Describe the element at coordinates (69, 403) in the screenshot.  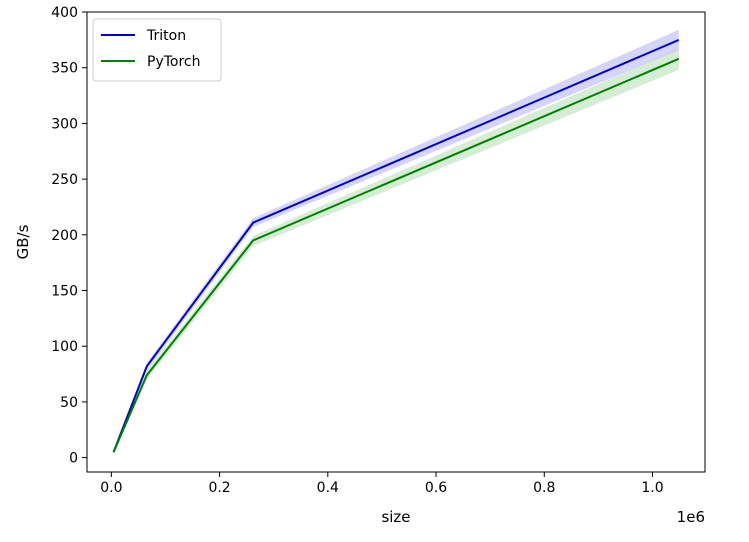
I see `y-tick-label: 50` at that location.